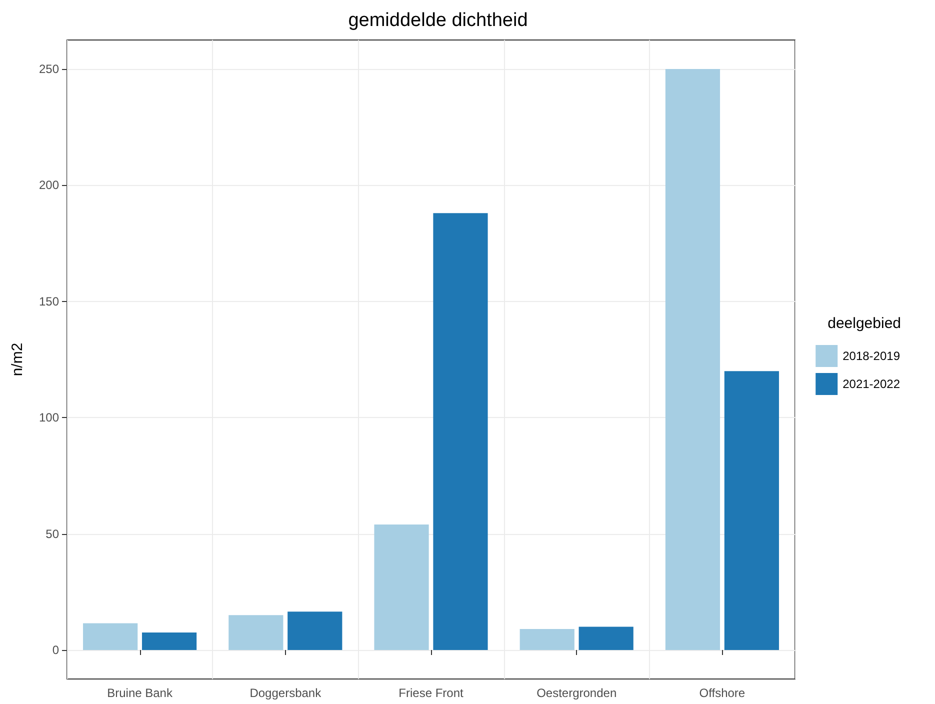  I want to click on y-tick-label: 0, so click(56, 649).